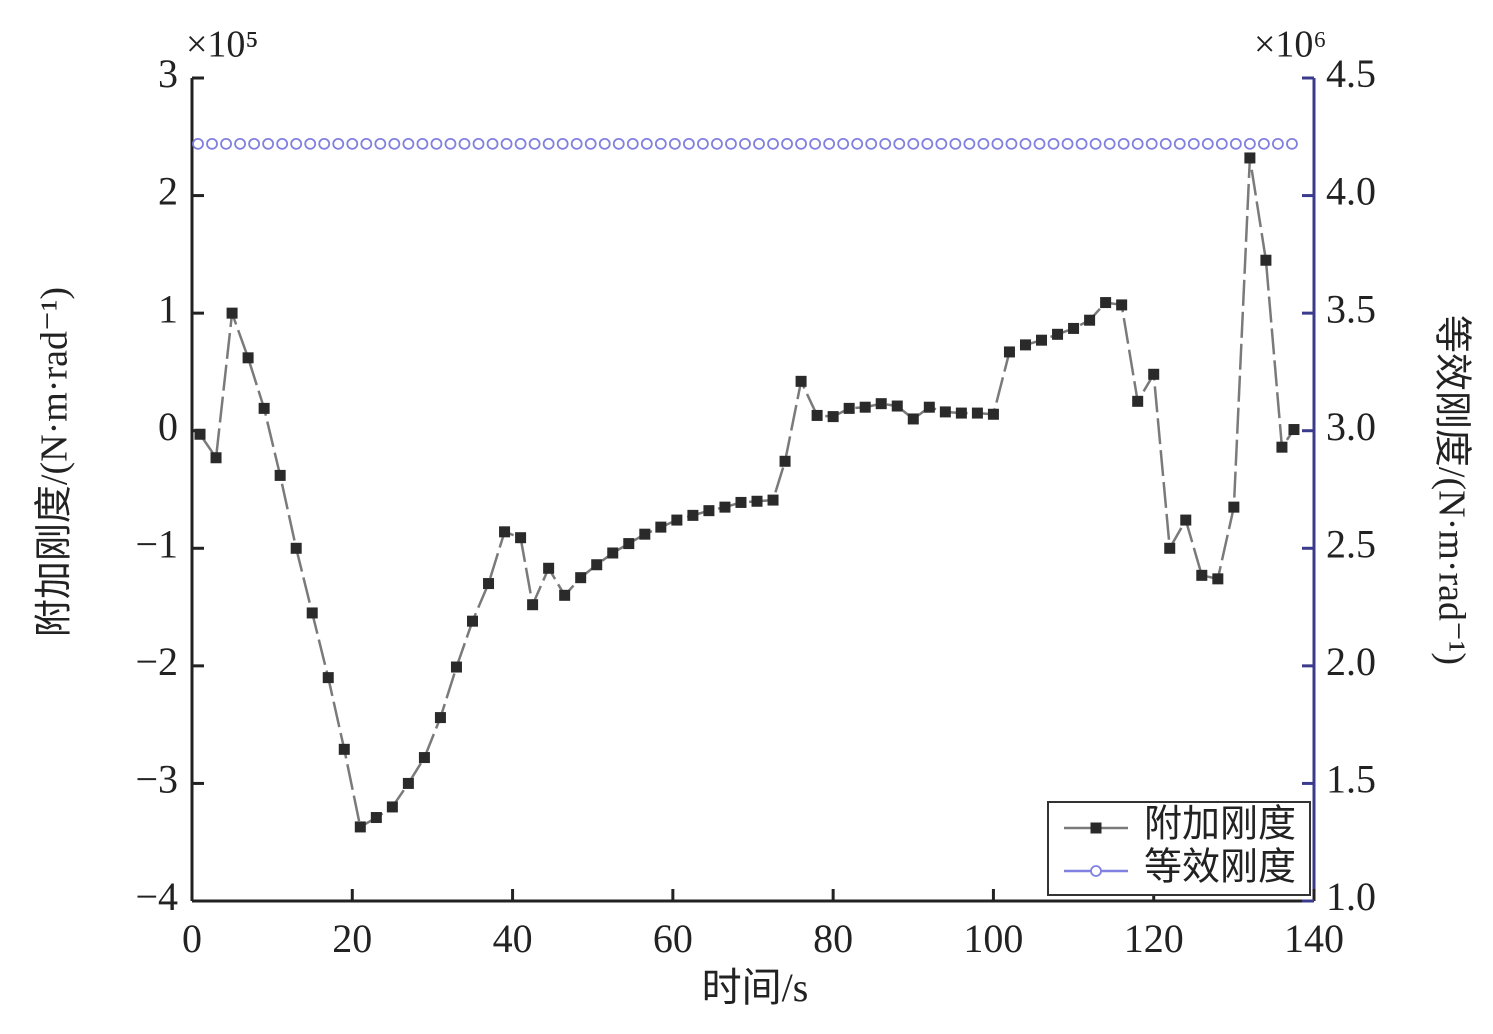  Describe the element at coordinates (833, 938) in the screenshot. I see `x-tick-label: 80` at that location.